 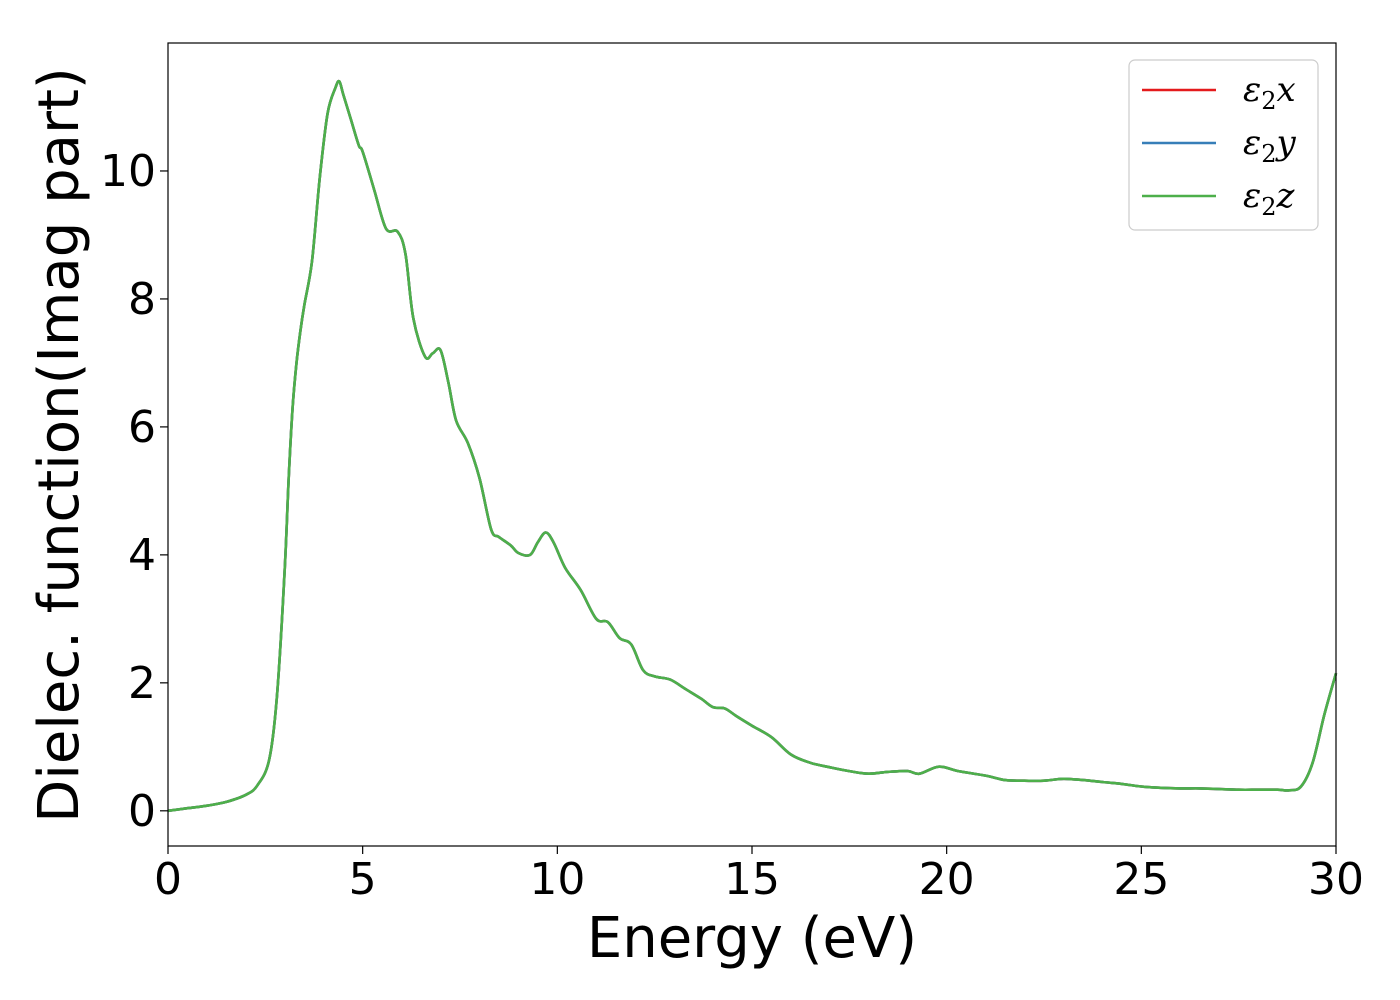 I want to click on x-tick-label: 15, so click(x=752, y=879).